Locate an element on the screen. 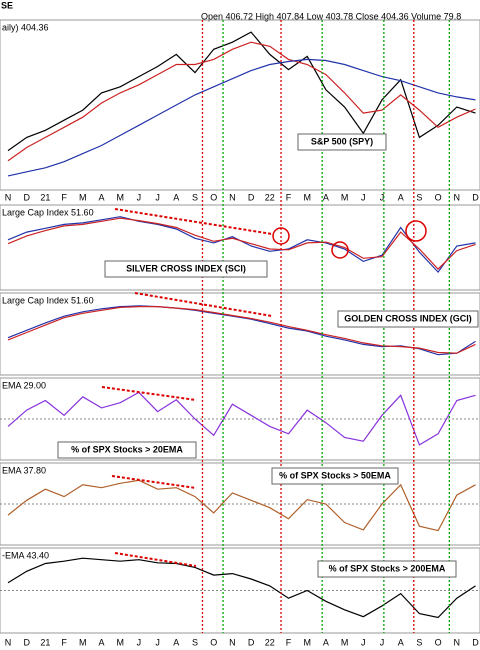 This screenshot has height=650, width=480. annotation-text: S&P 500 (SPY) is located at coordinates (342, 141).